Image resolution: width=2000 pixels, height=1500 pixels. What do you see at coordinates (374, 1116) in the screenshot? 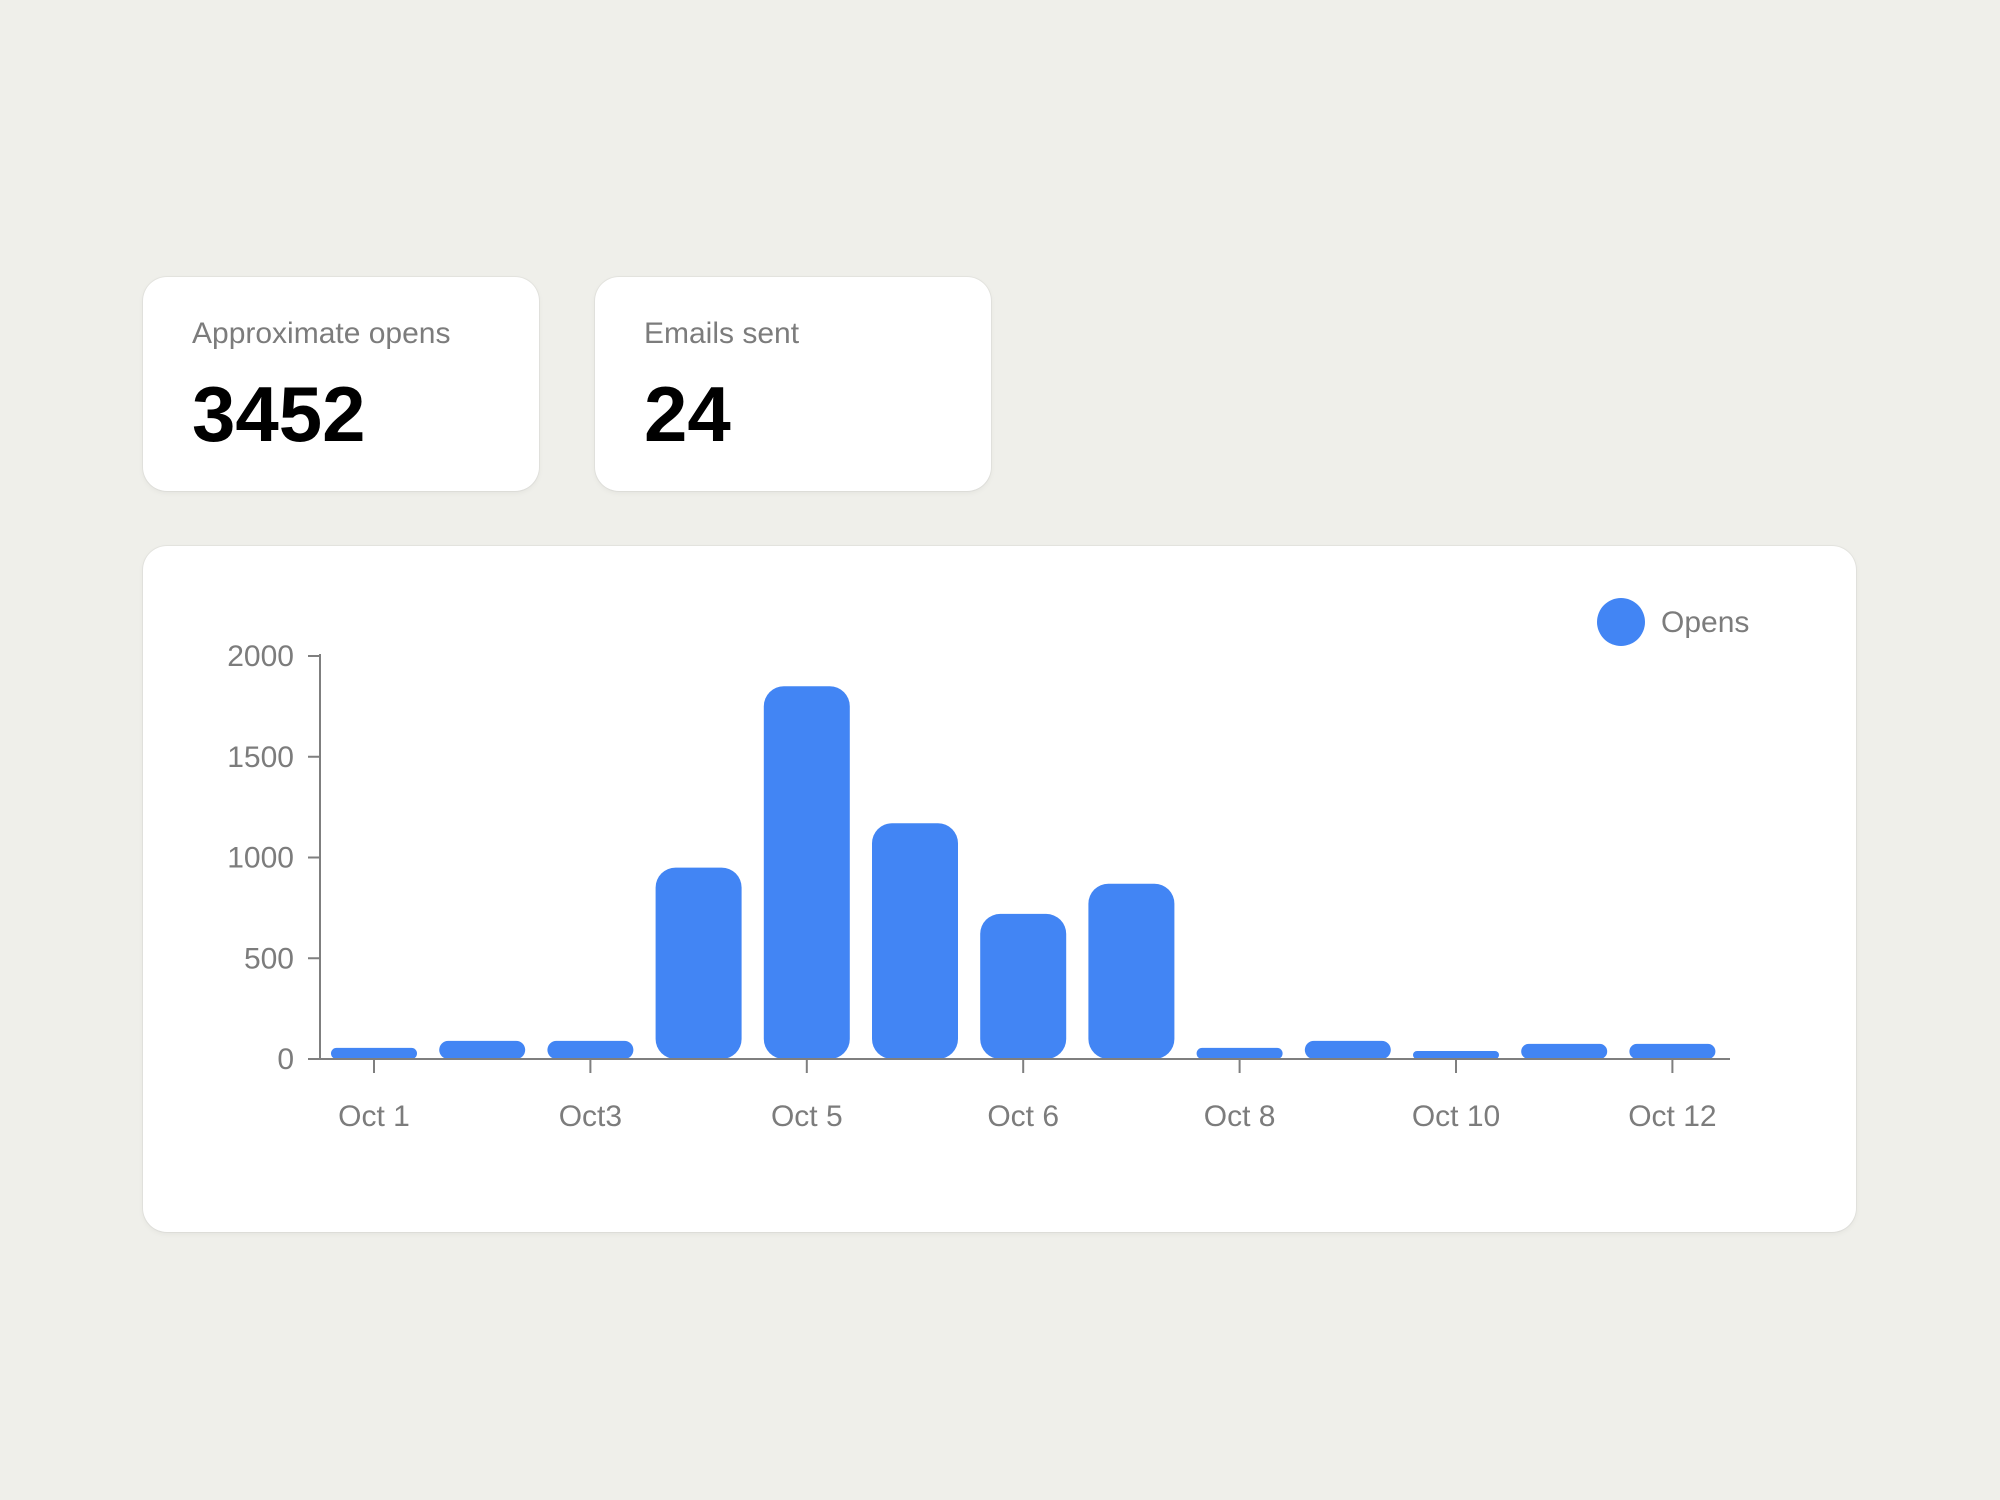
I see `x-tick-label: Oct 1` at bounding box center [374, 1116].